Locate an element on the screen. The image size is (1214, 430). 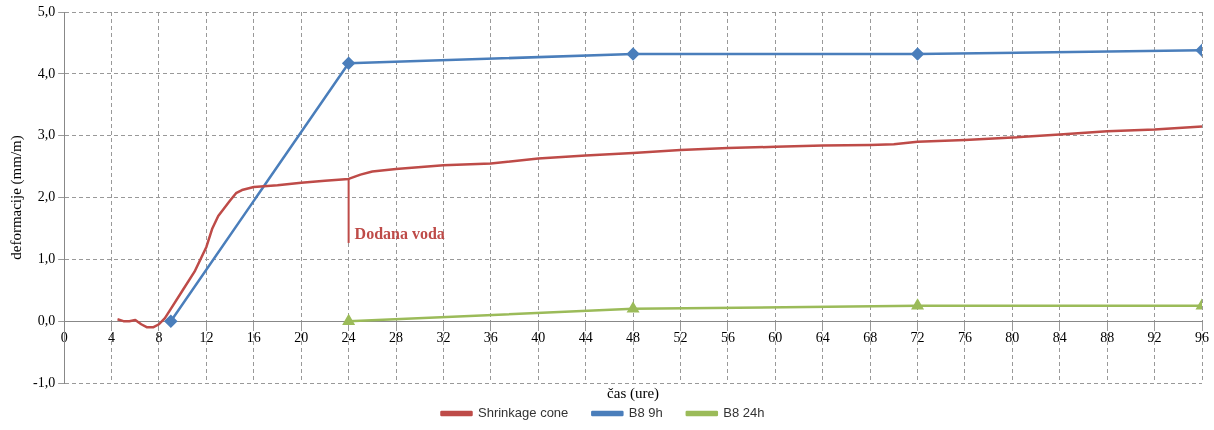
x-tick-label: 88 is located at coordinates (1107, 338).